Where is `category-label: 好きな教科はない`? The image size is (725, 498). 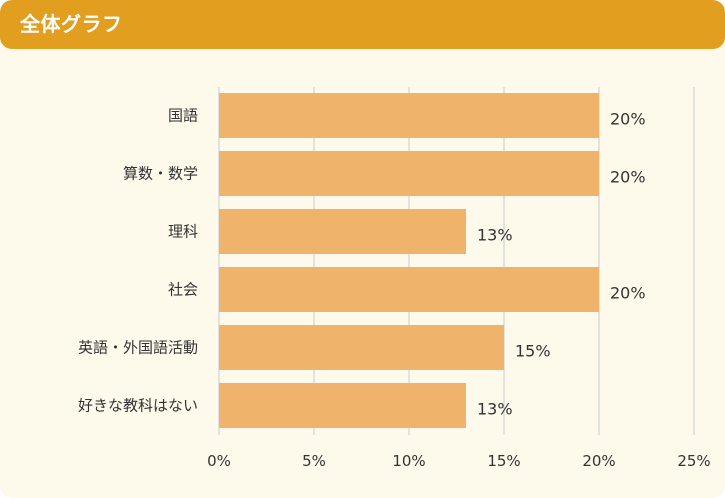 category-label: 好きな教科はない is located at coordinates (138, 406).